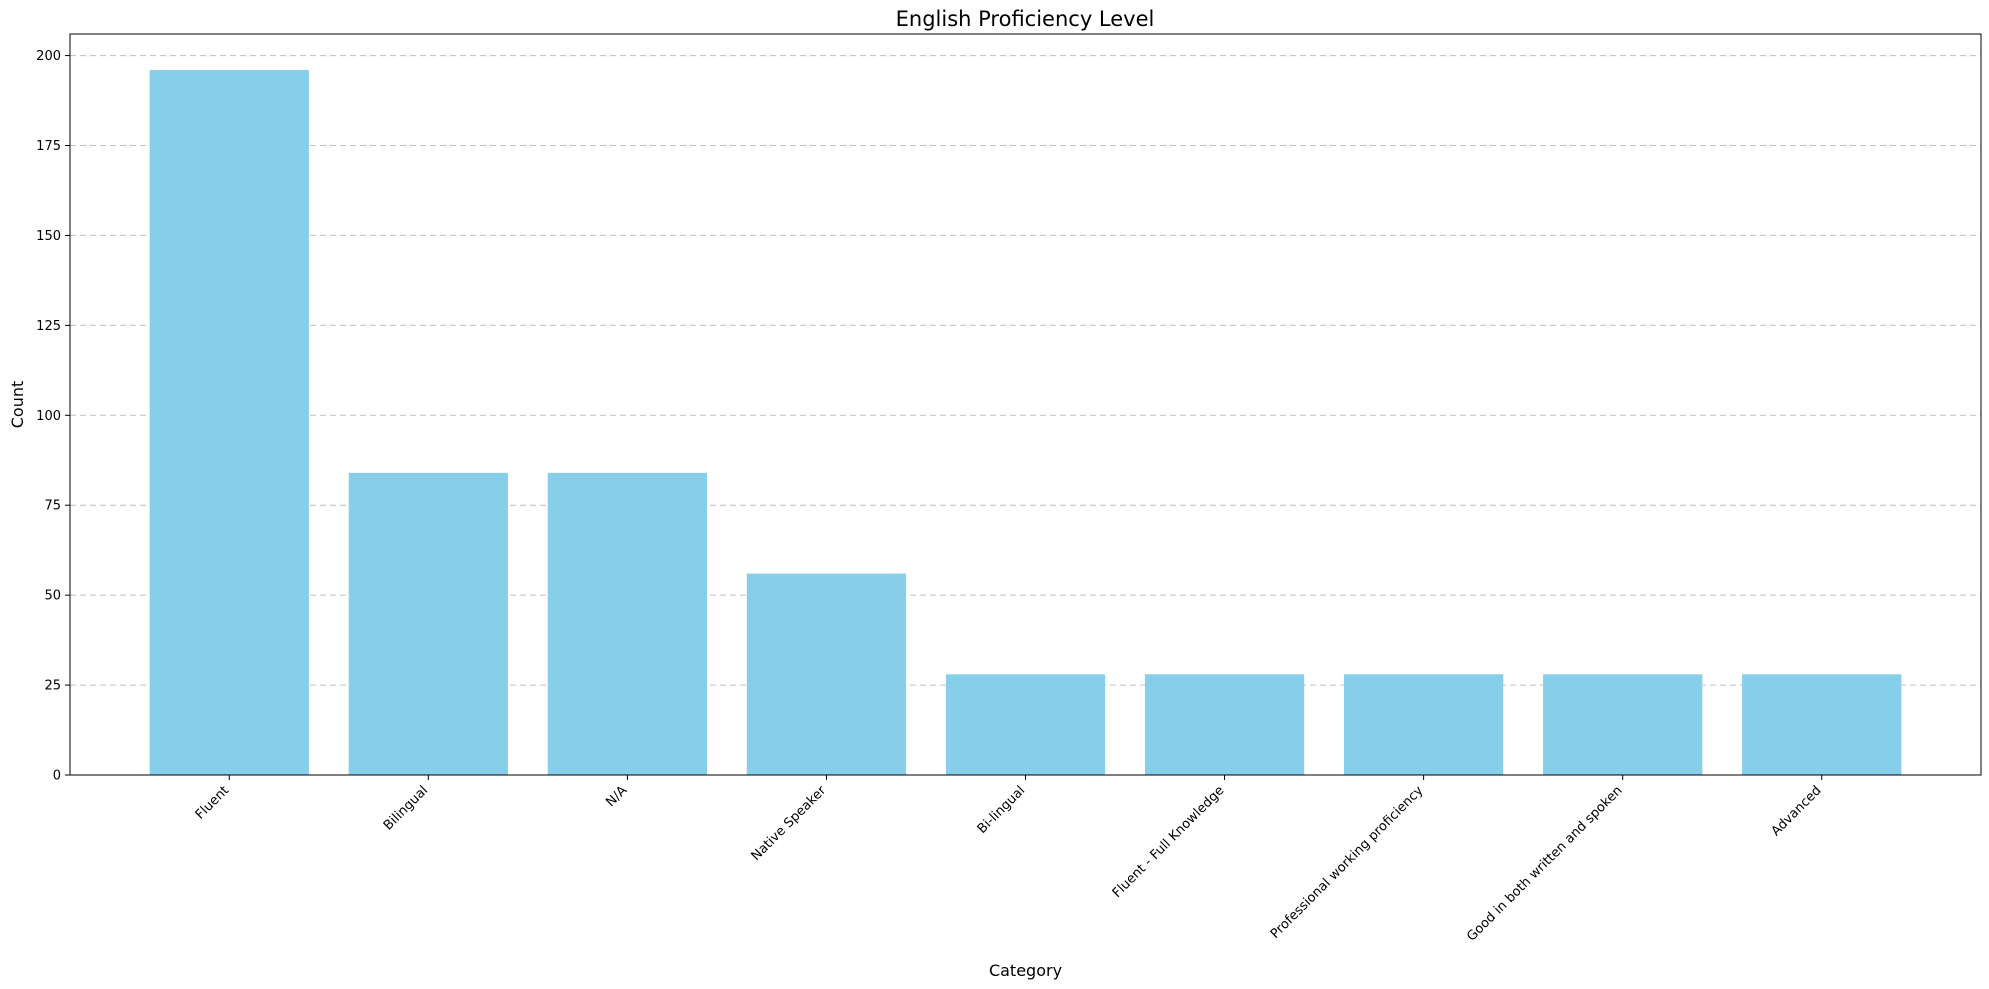 The image size is (1989, 989). I want to click on x-tick-label: Advanced, so click(1797, 811).